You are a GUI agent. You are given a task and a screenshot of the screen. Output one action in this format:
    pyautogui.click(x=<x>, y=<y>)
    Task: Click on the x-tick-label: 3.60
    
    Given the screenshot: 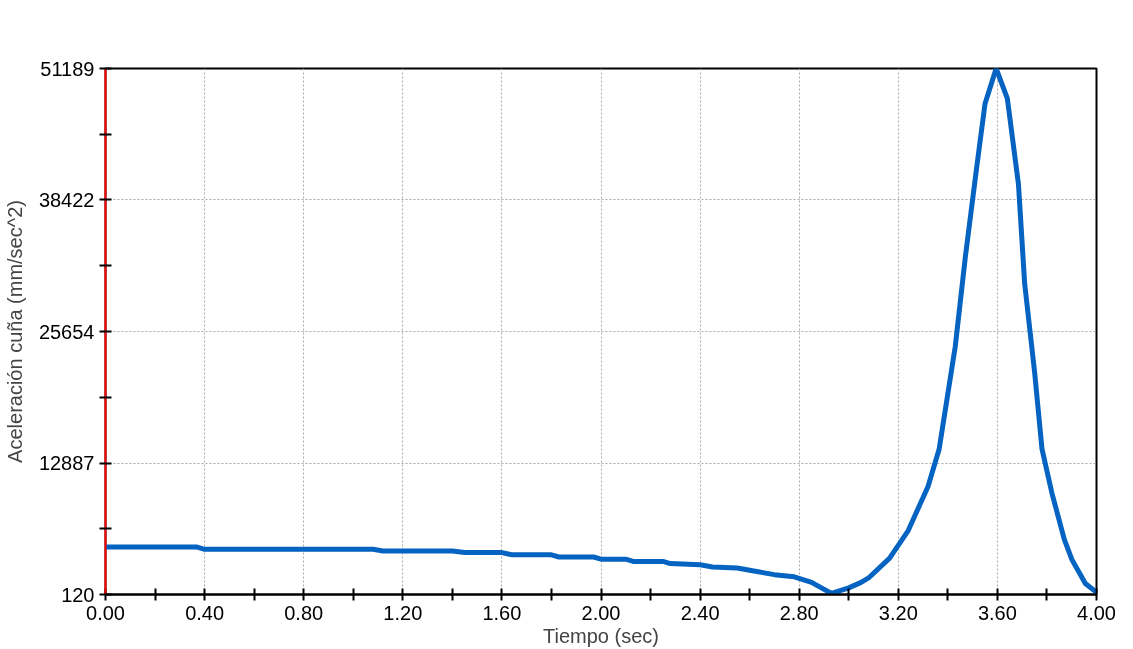 What is the action you would take?
    pyautogui.click(x=997, y=612)
    